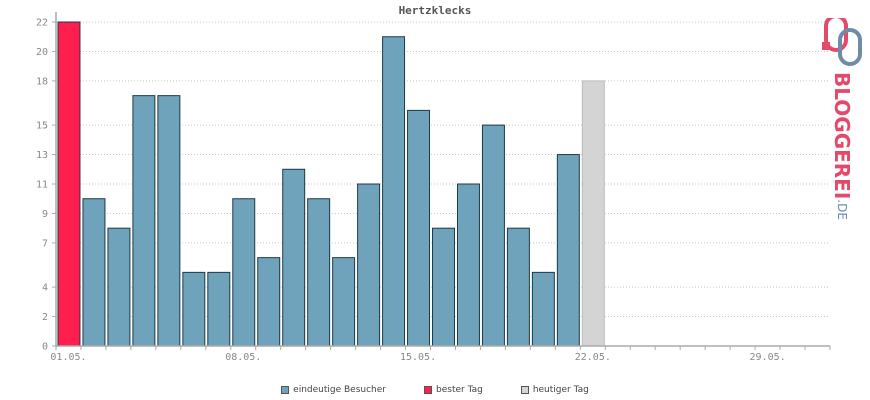 Image resolution: width=870 pixels, height=400 pixels. What do you see at coordinates (45, 214) in the screenshot?
I see `y-tick-label: 9` at bounding box center [45, 214].